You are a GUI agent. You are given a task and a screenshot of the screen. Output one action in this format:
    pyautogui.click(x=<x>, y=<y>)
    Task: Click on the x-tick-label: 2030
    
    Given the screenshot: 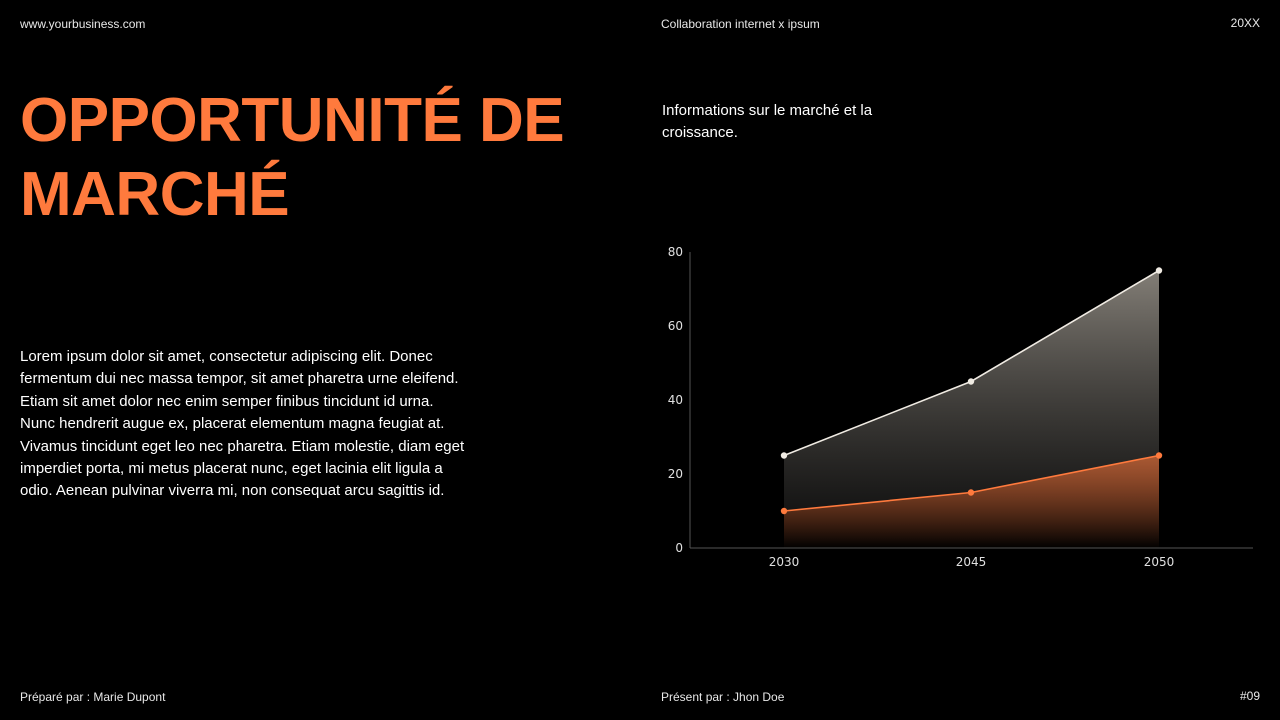 What is the action you would take?
    pyautogui.click(x=784, y=562)
    